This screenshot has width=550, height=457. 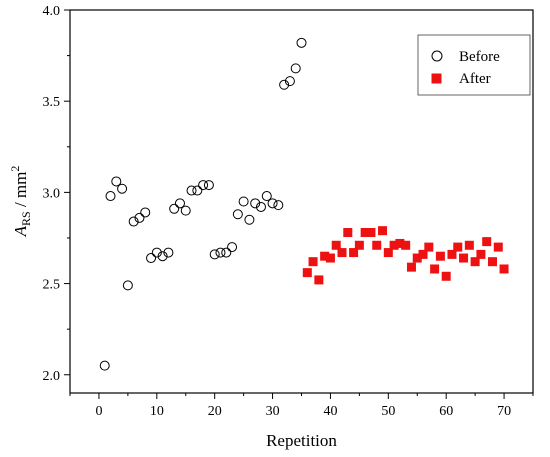 I want to click on y-axis-ticks: 2.0 2.5 3.0 3.5 4.0, so click(x=56, y=194).